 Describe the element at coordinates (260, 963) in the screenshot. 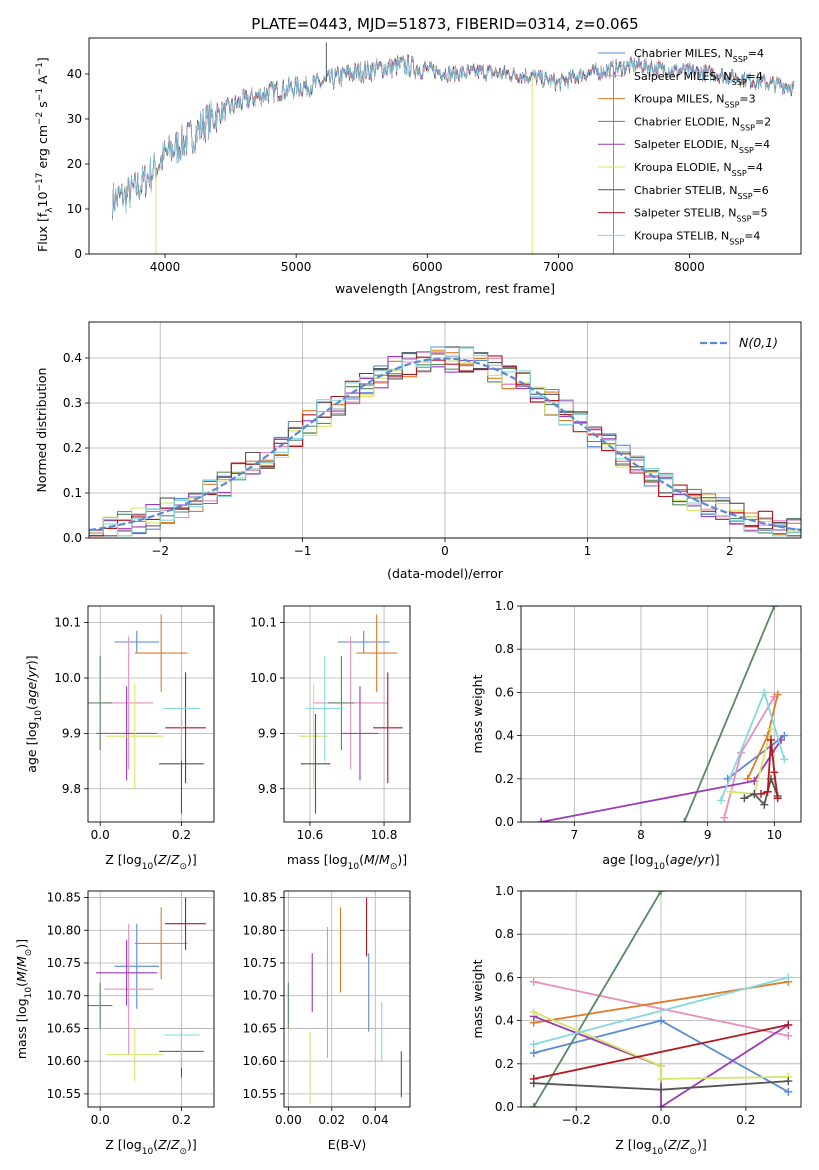

I see `y-tick-label: 10.75` at that location.